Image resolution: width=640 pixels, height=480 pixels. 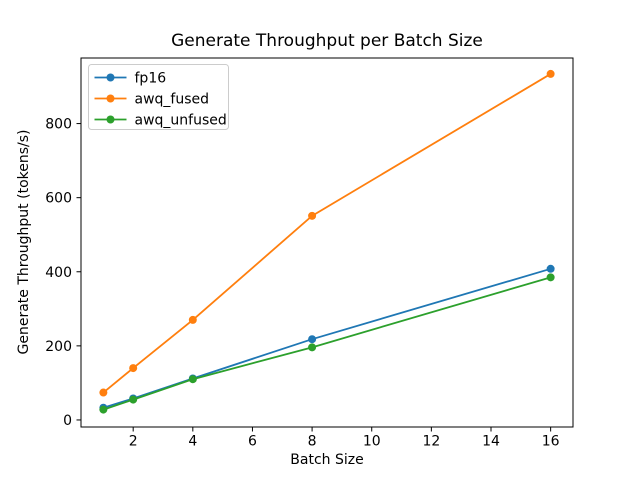 What do you see at coordinates (312, 215) in the screenshot?
I see `data-point-awq_fused-x8` at bounding box center [312, 215].